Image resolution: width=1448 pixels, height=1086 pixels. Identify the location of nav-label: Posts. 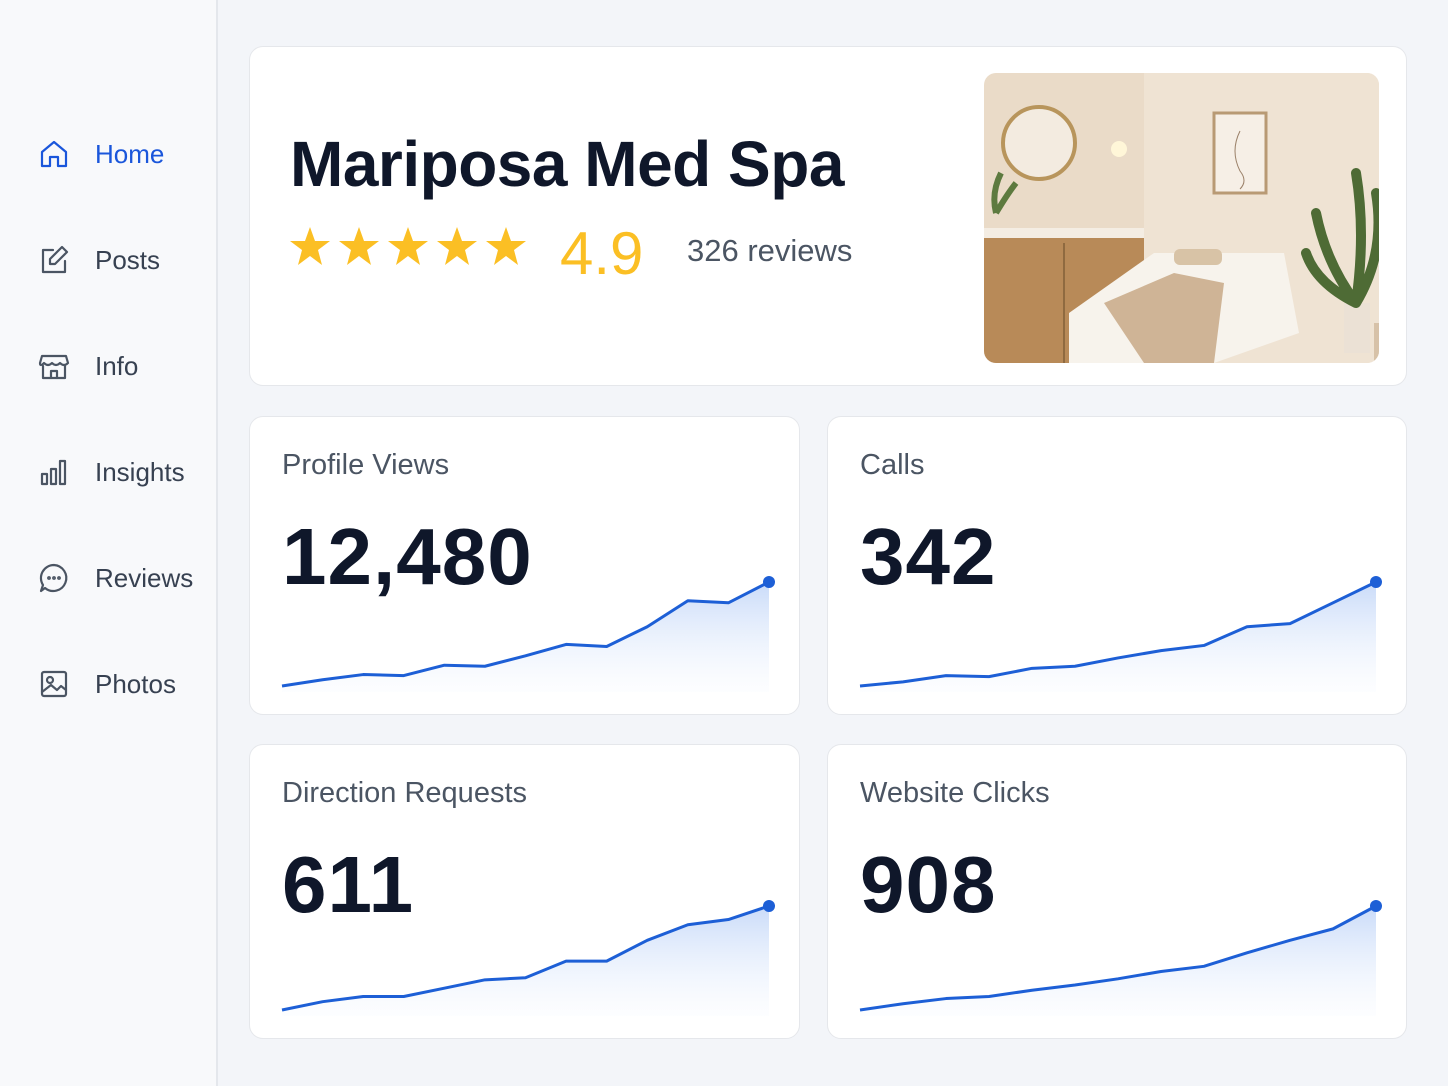
(128, 259).